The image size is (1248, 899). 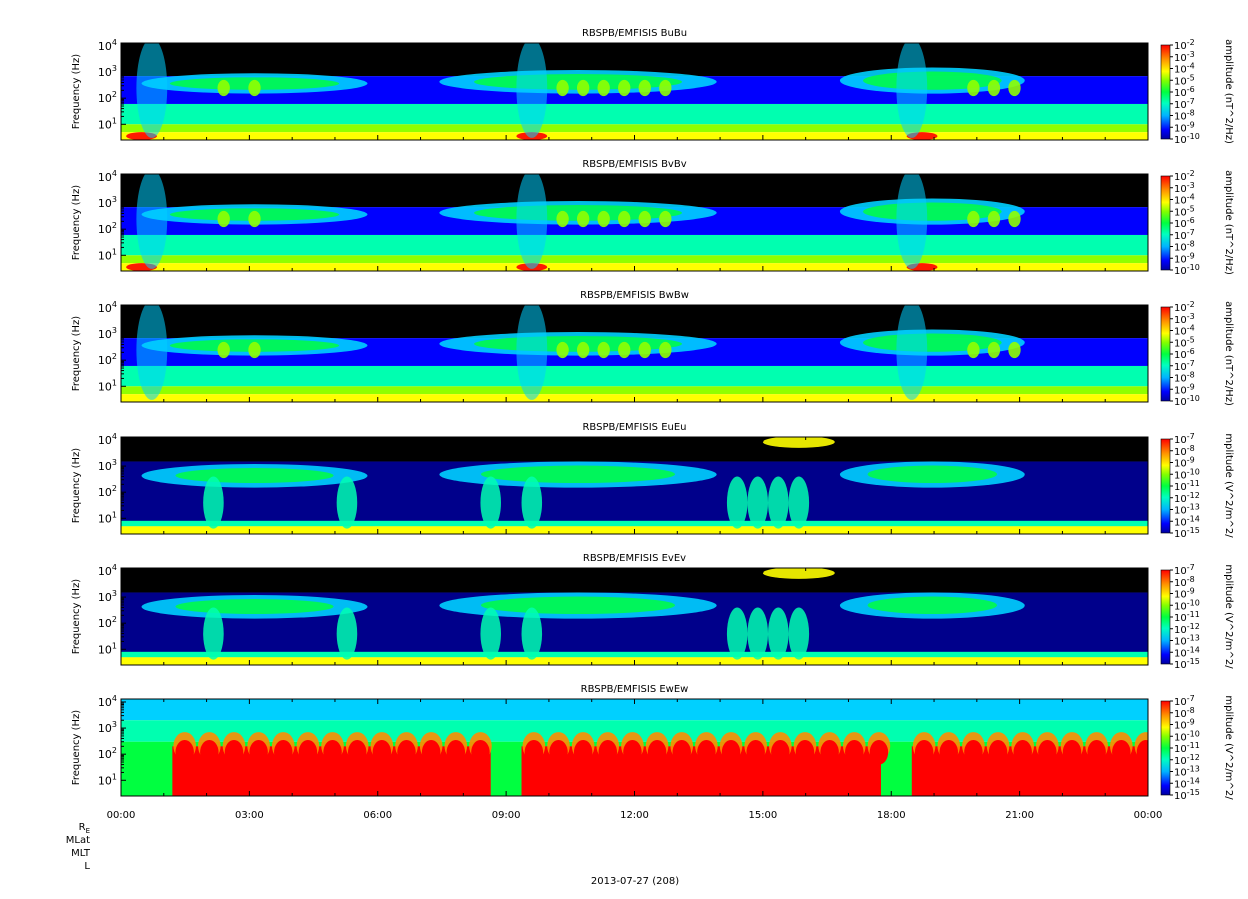 I want to click on ephemeris-label: RE, so click(x=84, y=828).